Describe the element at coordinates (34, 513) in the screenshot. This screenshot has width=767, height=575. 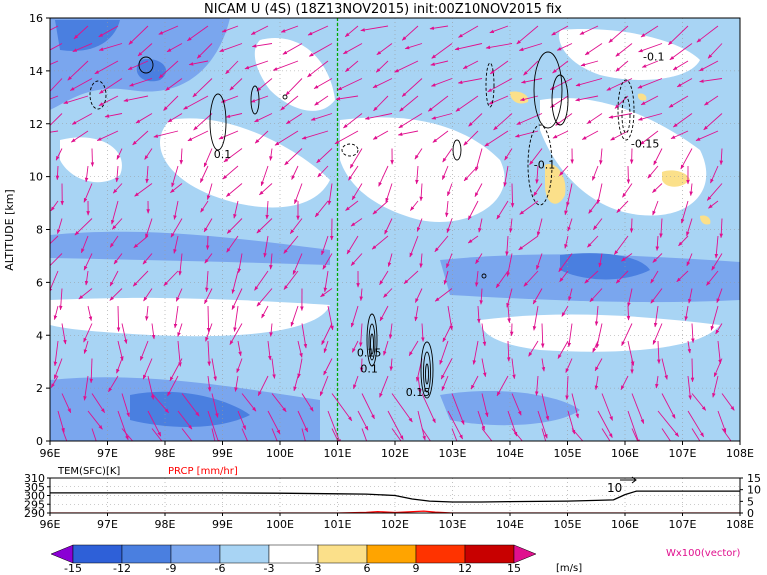
I see `surface-left-tick-label: 290` at that location.